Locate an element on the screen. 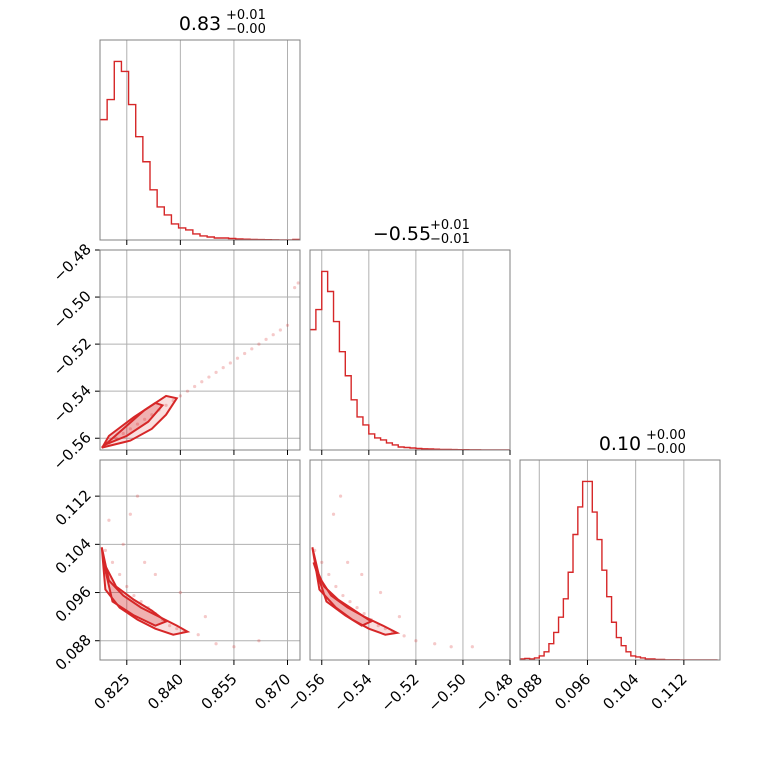 This screenshot has height=760, width=760. panel-row2-col2: −0.55+0.01−0.01 is located at coordinates (410, 336).